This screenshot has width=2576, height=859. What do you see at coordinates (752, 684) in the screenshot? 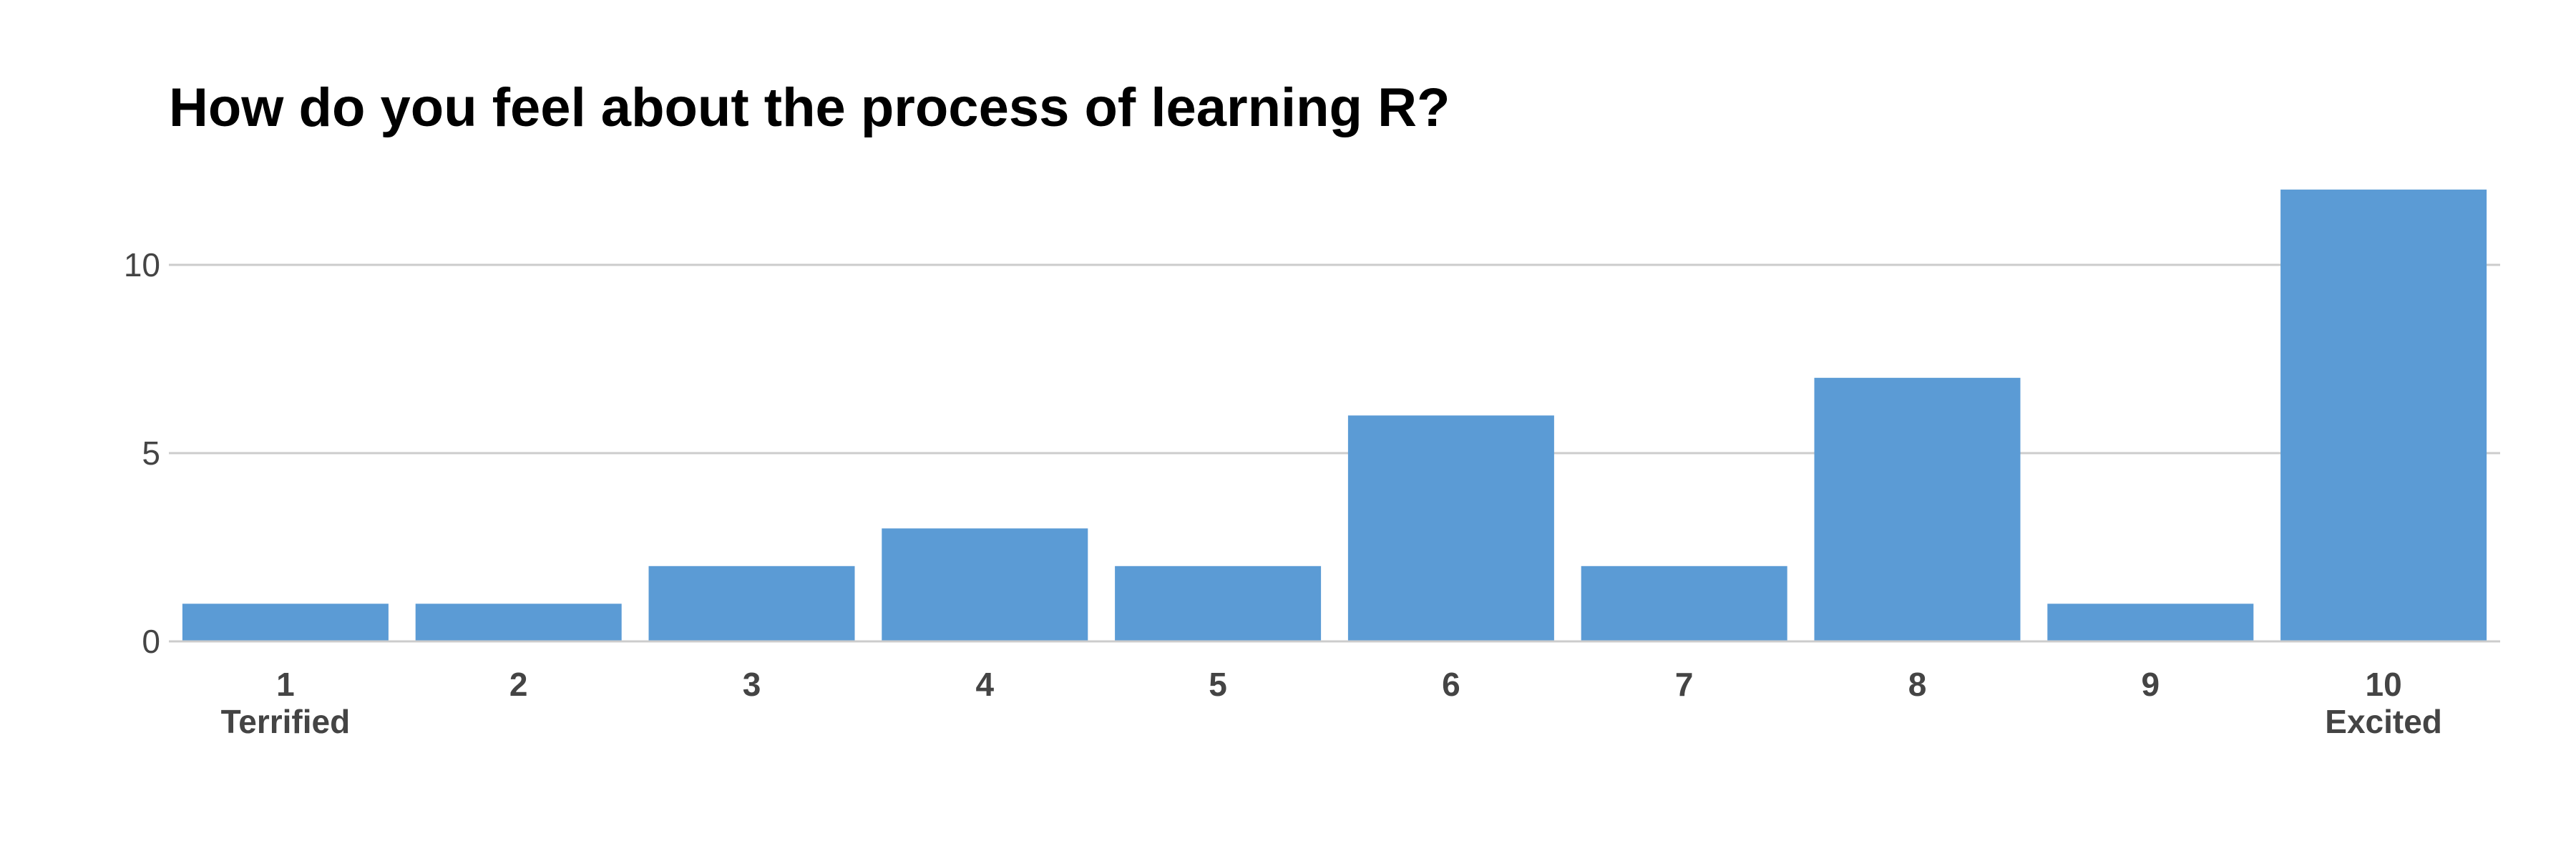
I see `x-tick-label: 3` at bounding box center [752, 684].